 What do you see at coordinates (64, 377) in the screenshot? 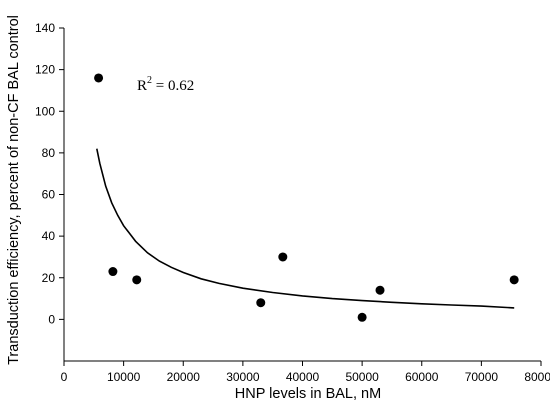
I see `x-tick-label: 0` at bounding box center [64, 377].